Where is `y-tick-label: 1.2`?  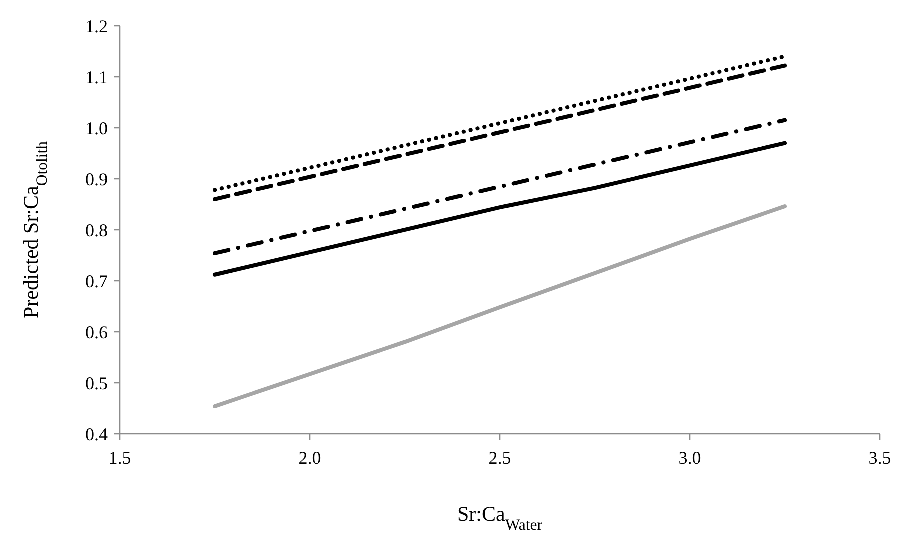
y-tick-label: 1.2 is located at coordinates (97, 26).